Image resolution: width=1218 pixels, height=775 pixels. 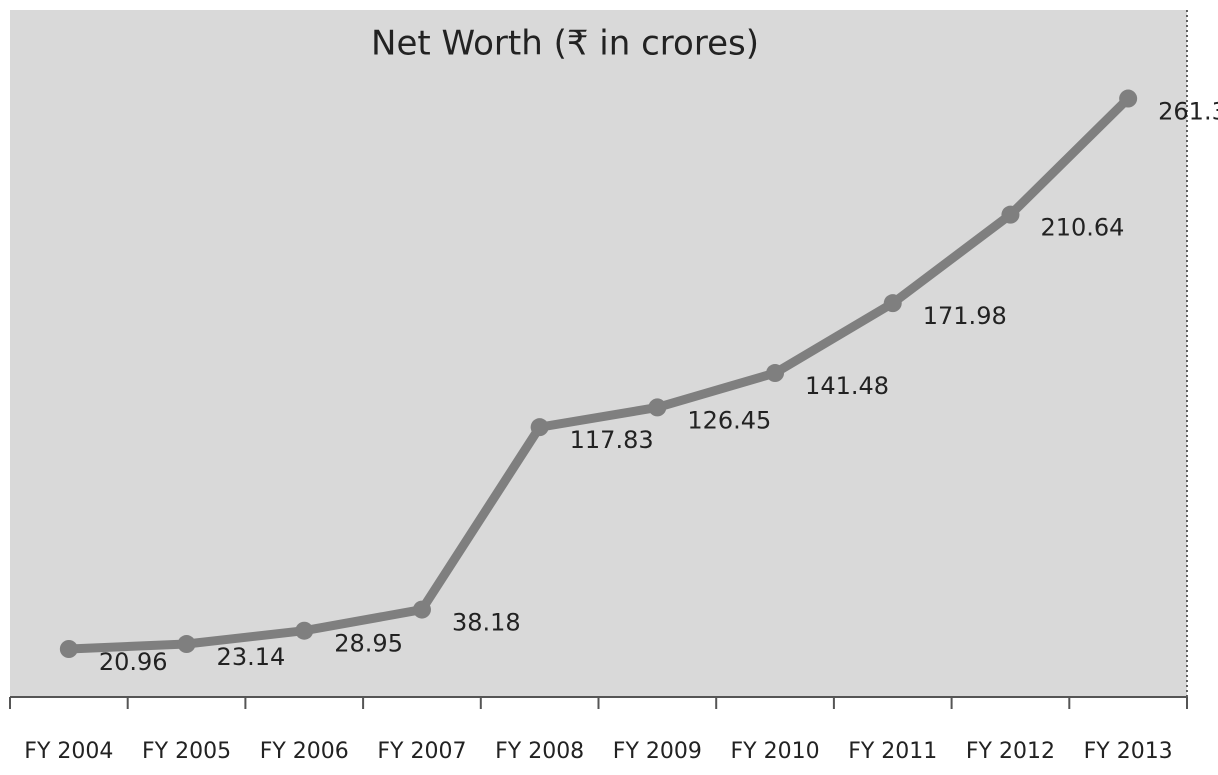 I want to click on chart-title: Net Worth (₹ in crores), so click(x=565, y=44).